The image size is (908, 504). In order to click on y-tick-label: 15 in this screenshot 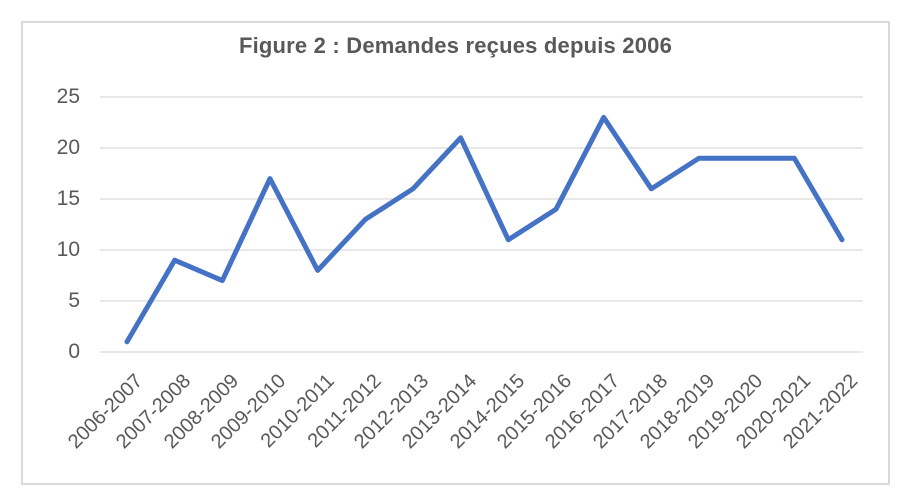, I will do `click(68, 198)`.